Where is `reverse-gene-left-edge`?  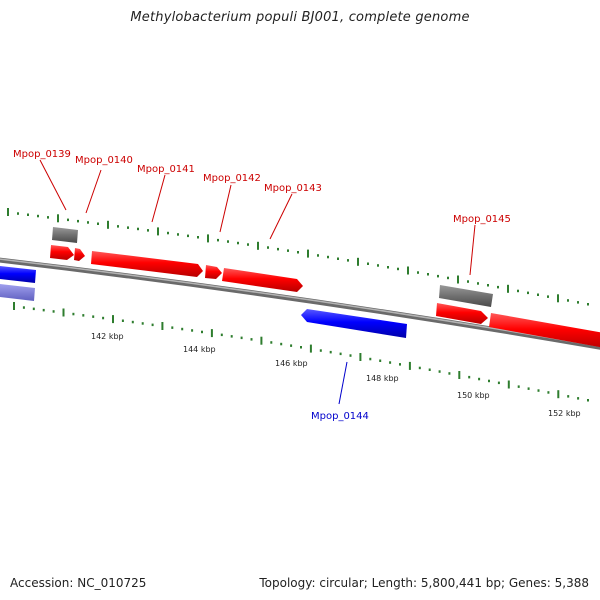
reverse-gene-left-edge is located at coordinates (18, 274).